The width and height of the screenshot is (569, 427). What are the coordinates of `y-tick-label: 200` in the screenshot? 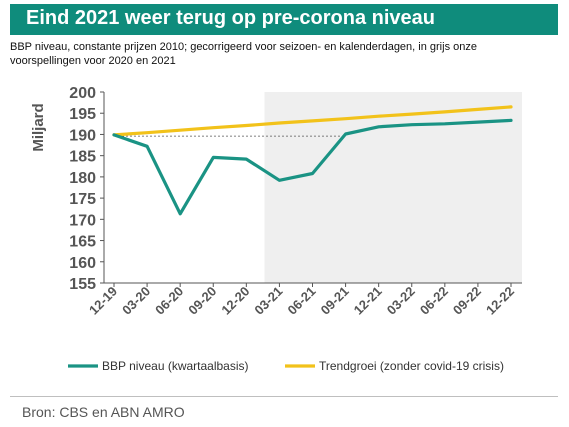 It's located at (82, 93).